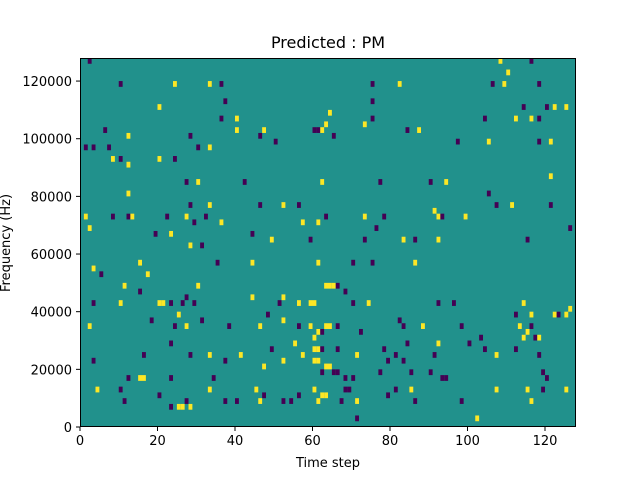 The image size is (640, 480). I want to click on x-axis: 0 20 40 60 80 100 120, so click(316, 438).